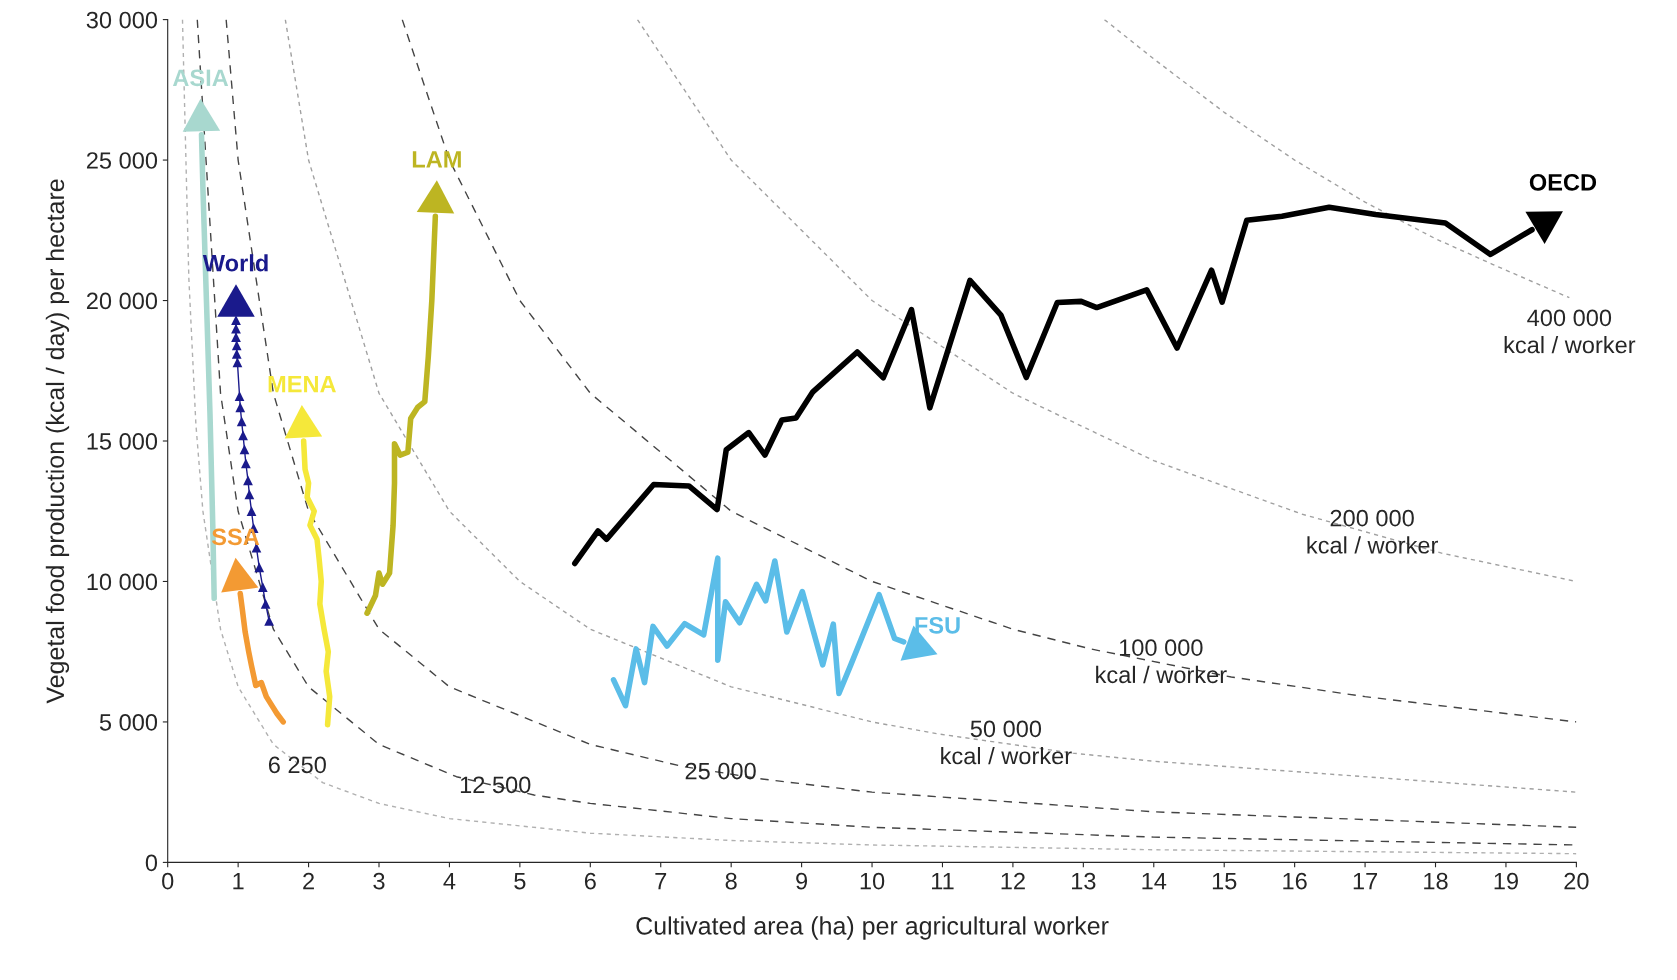 This screenshot has width=1677, height=980. What do you see at coordinates (1013, 881) in the screenshot?
I see `x-tick-label: 12` at bounding box center [1013, 881].